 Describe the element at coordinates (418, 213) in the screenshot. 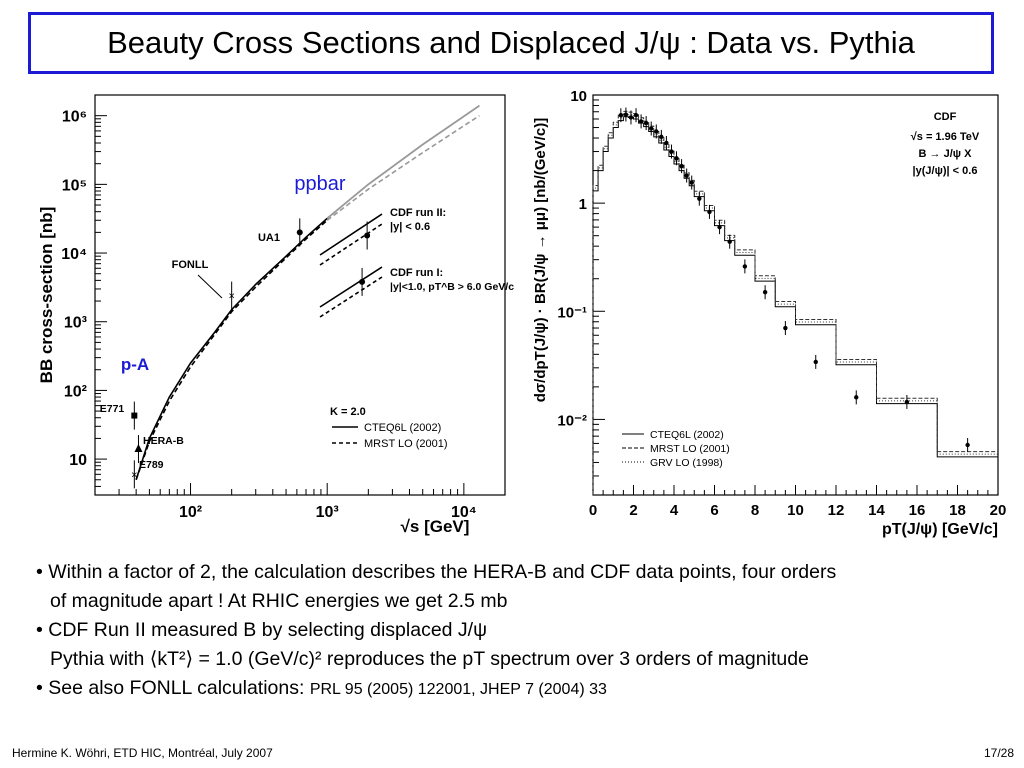

I see `cdf-run2-title: CDF run II:` at that location.